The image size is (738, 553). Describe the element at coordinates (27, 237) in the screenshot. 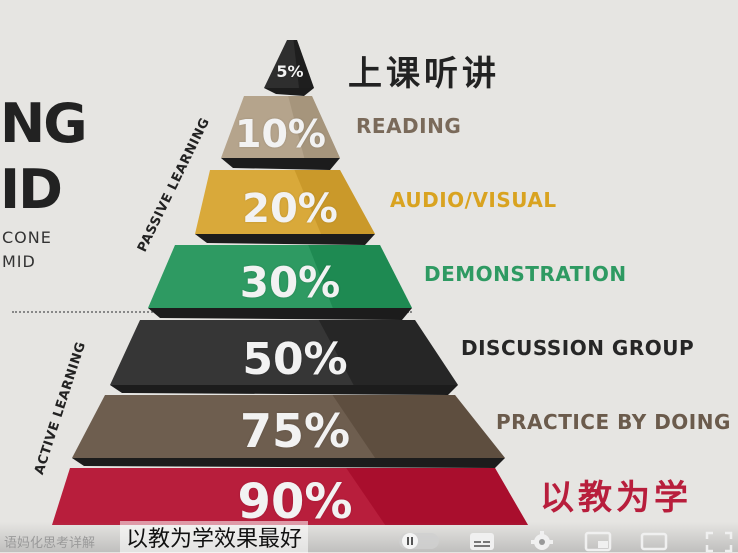

I see `subtitle-fragment-1: CONE` at that location.